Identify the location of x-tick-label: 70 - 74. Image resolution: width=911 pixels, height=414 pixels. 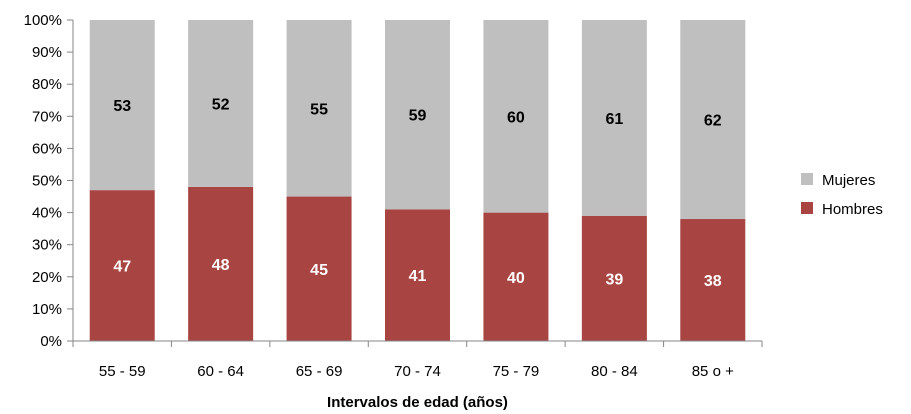
(417, 371).